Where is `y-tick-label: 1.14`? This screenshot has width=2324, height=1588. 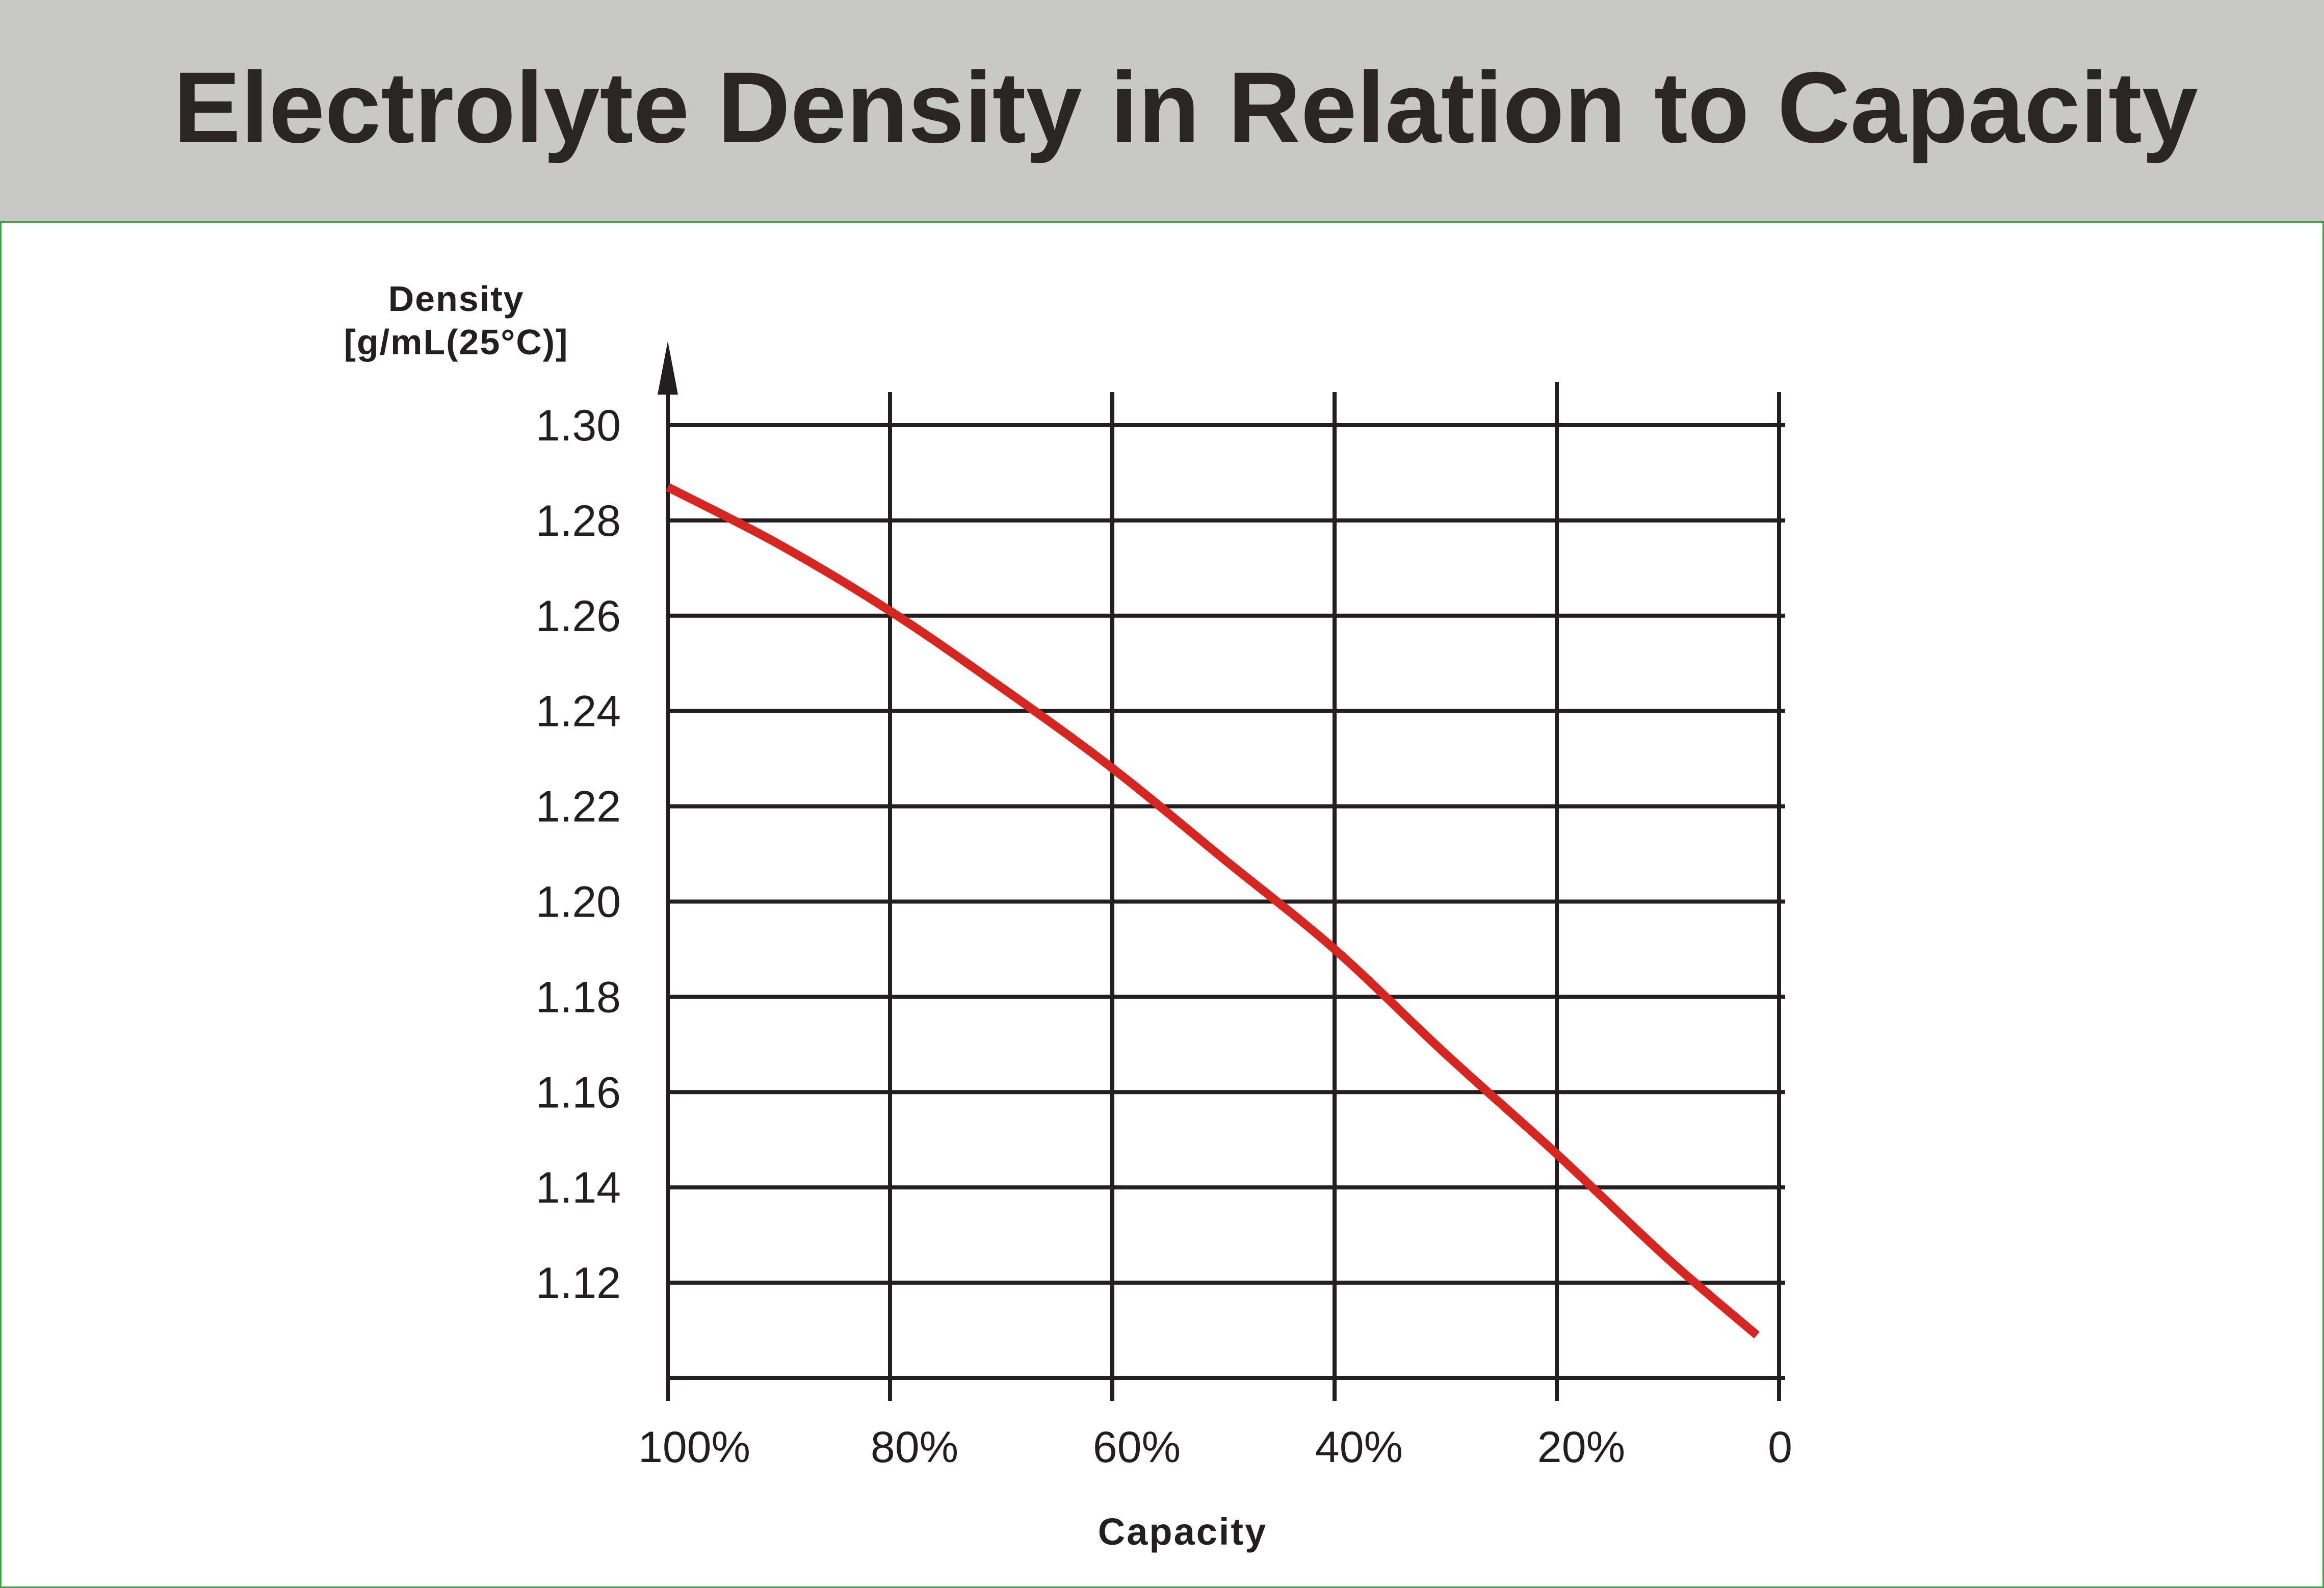 y-tick-label: 1.14 is located at coordinates (578, 1187).